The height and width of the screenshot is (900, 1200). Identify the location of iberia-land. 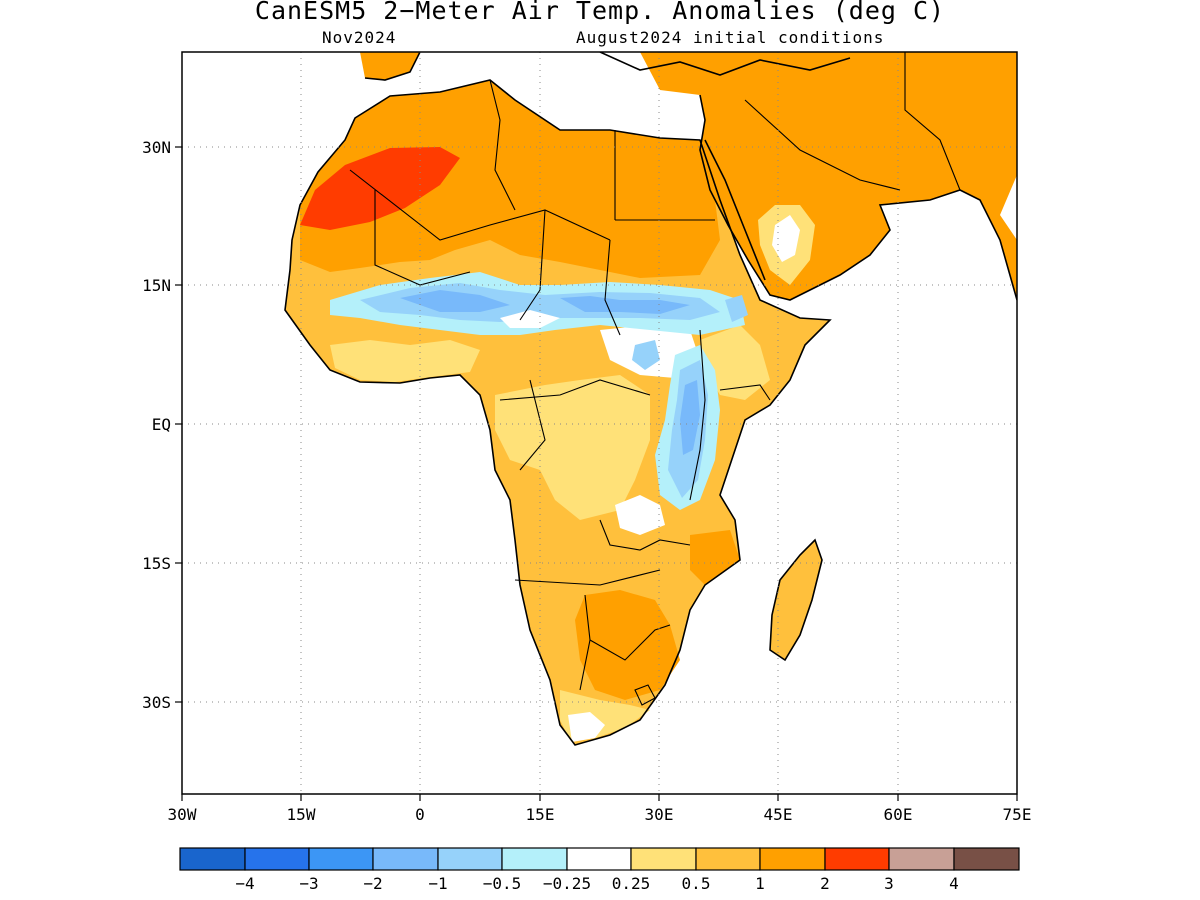
(390, 66).